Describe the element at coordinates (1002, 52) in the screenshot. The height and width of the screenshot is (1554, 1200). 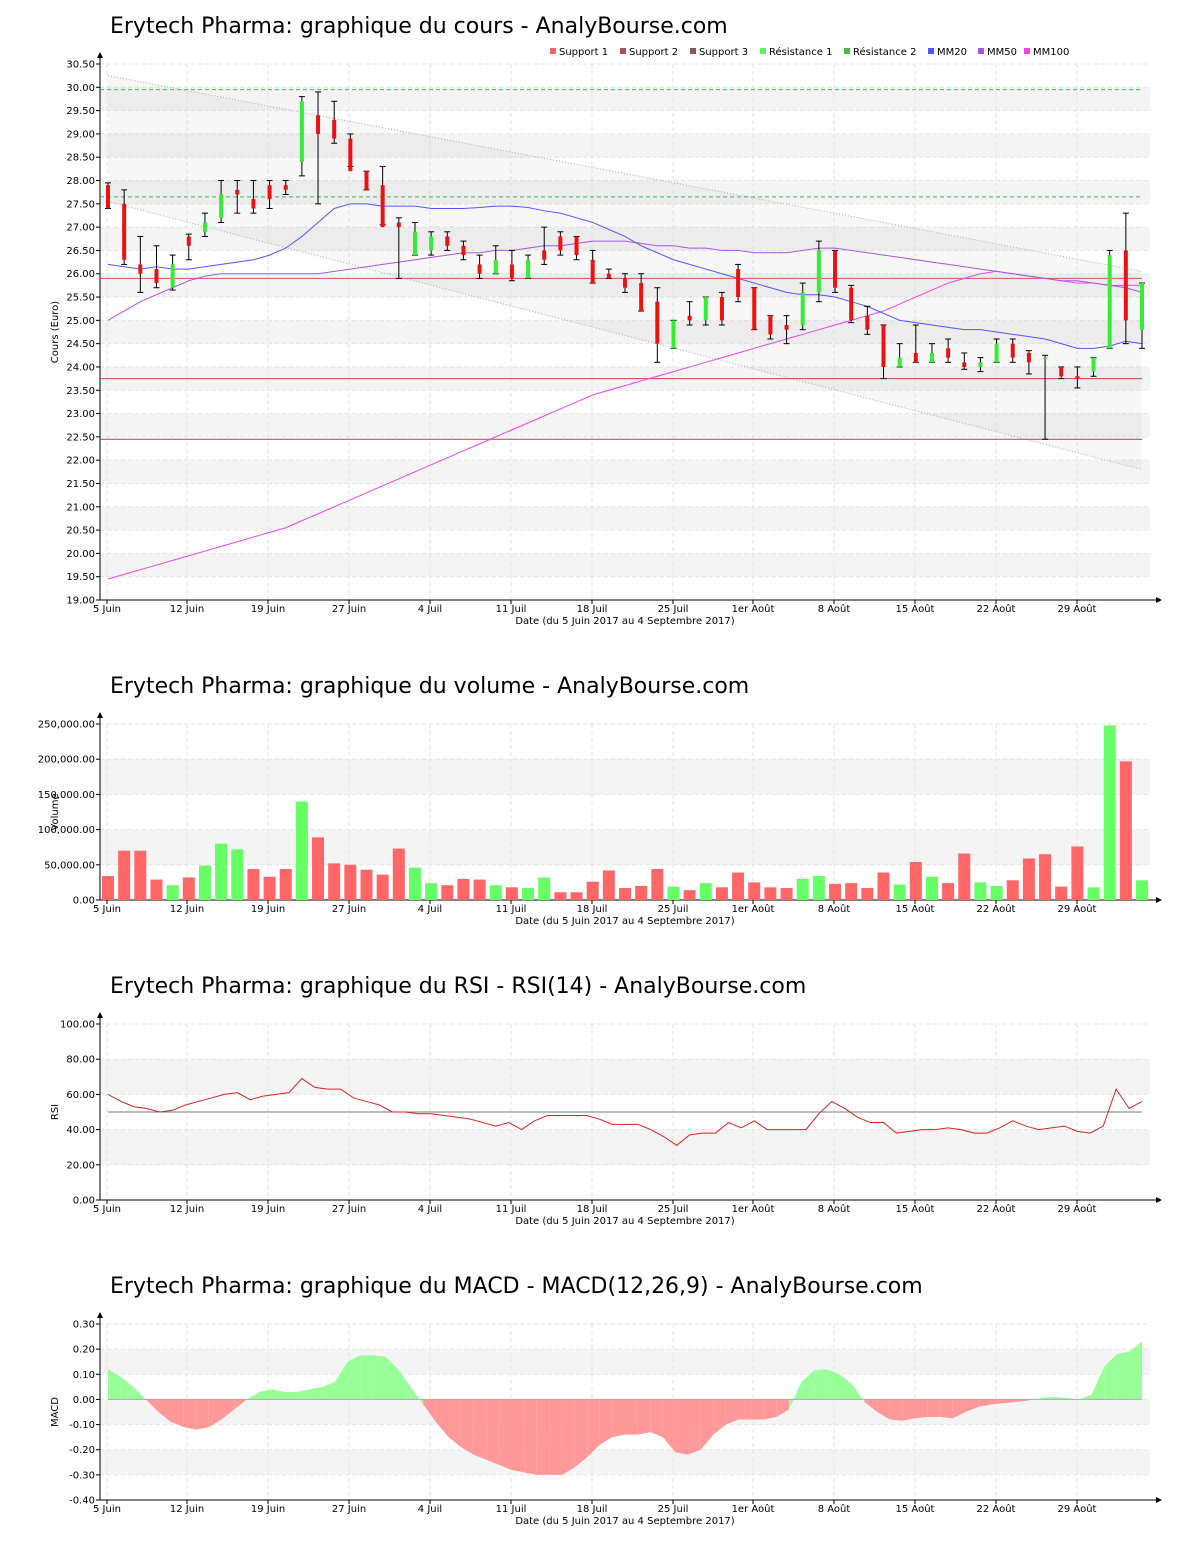
I see `legend-item: MM50` at that location.